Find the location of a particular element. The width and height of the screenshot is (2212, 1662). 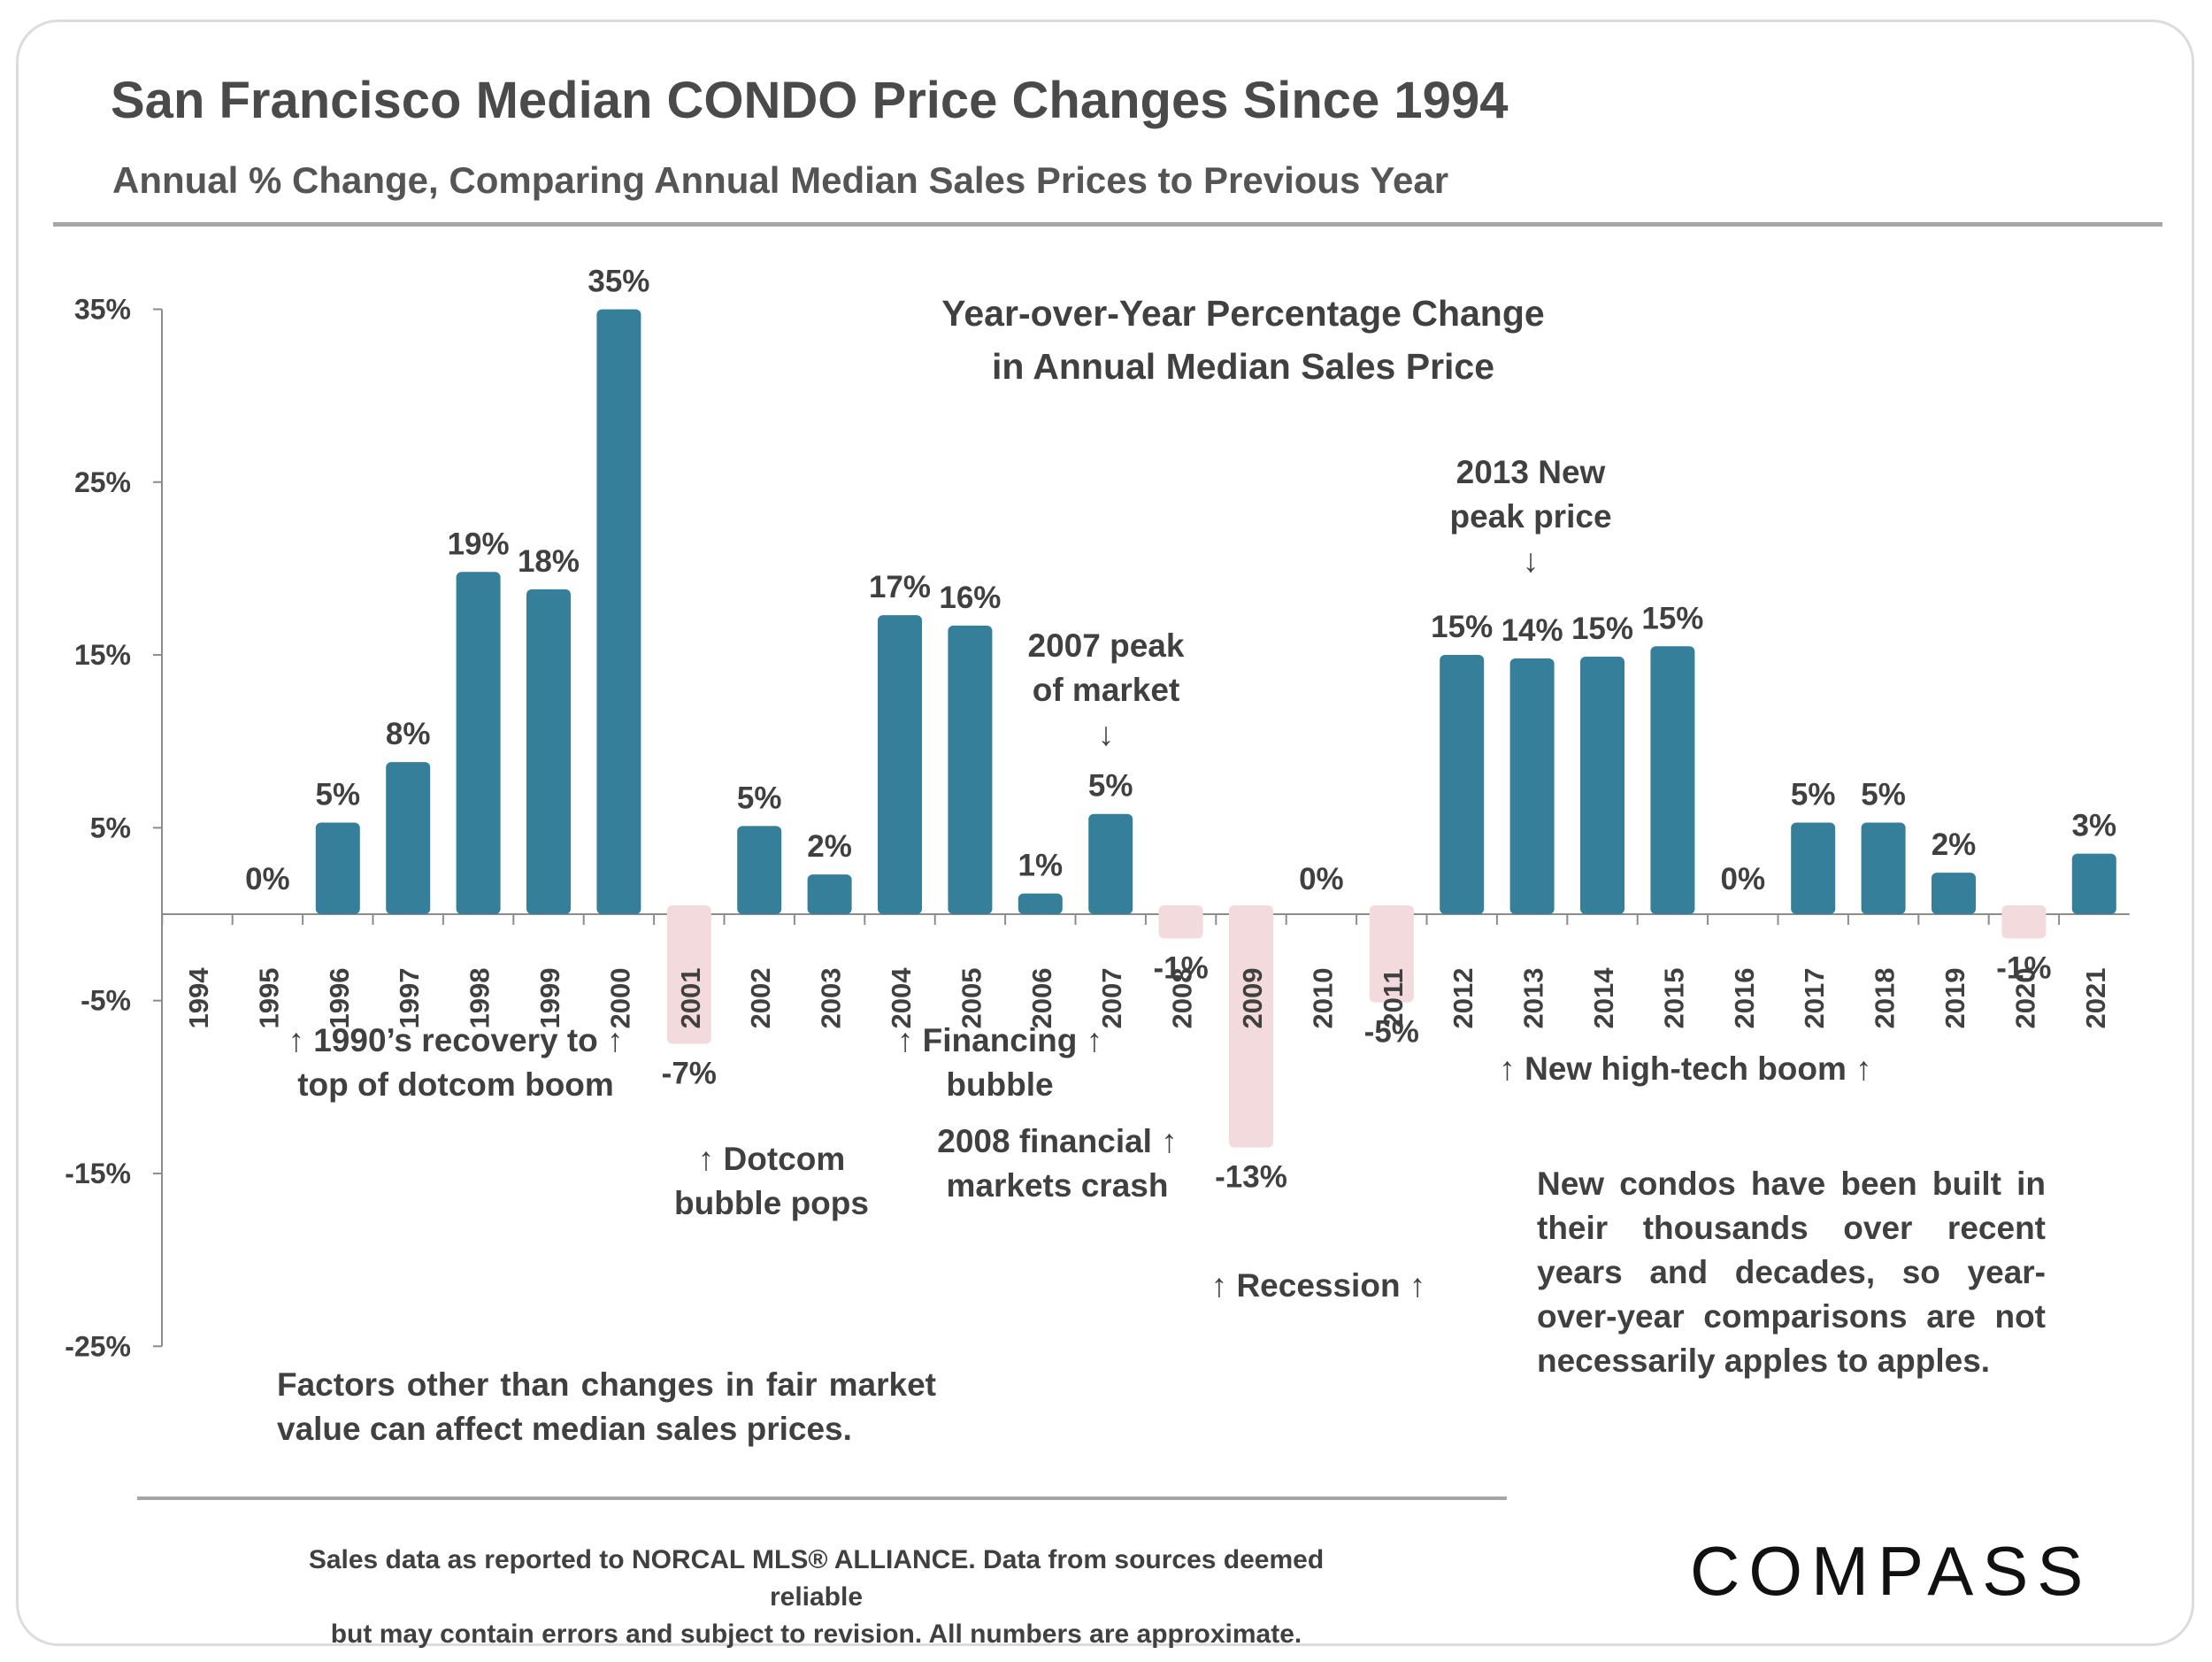

x-tick-label: 2011 is located at coordinates (1394, 997).